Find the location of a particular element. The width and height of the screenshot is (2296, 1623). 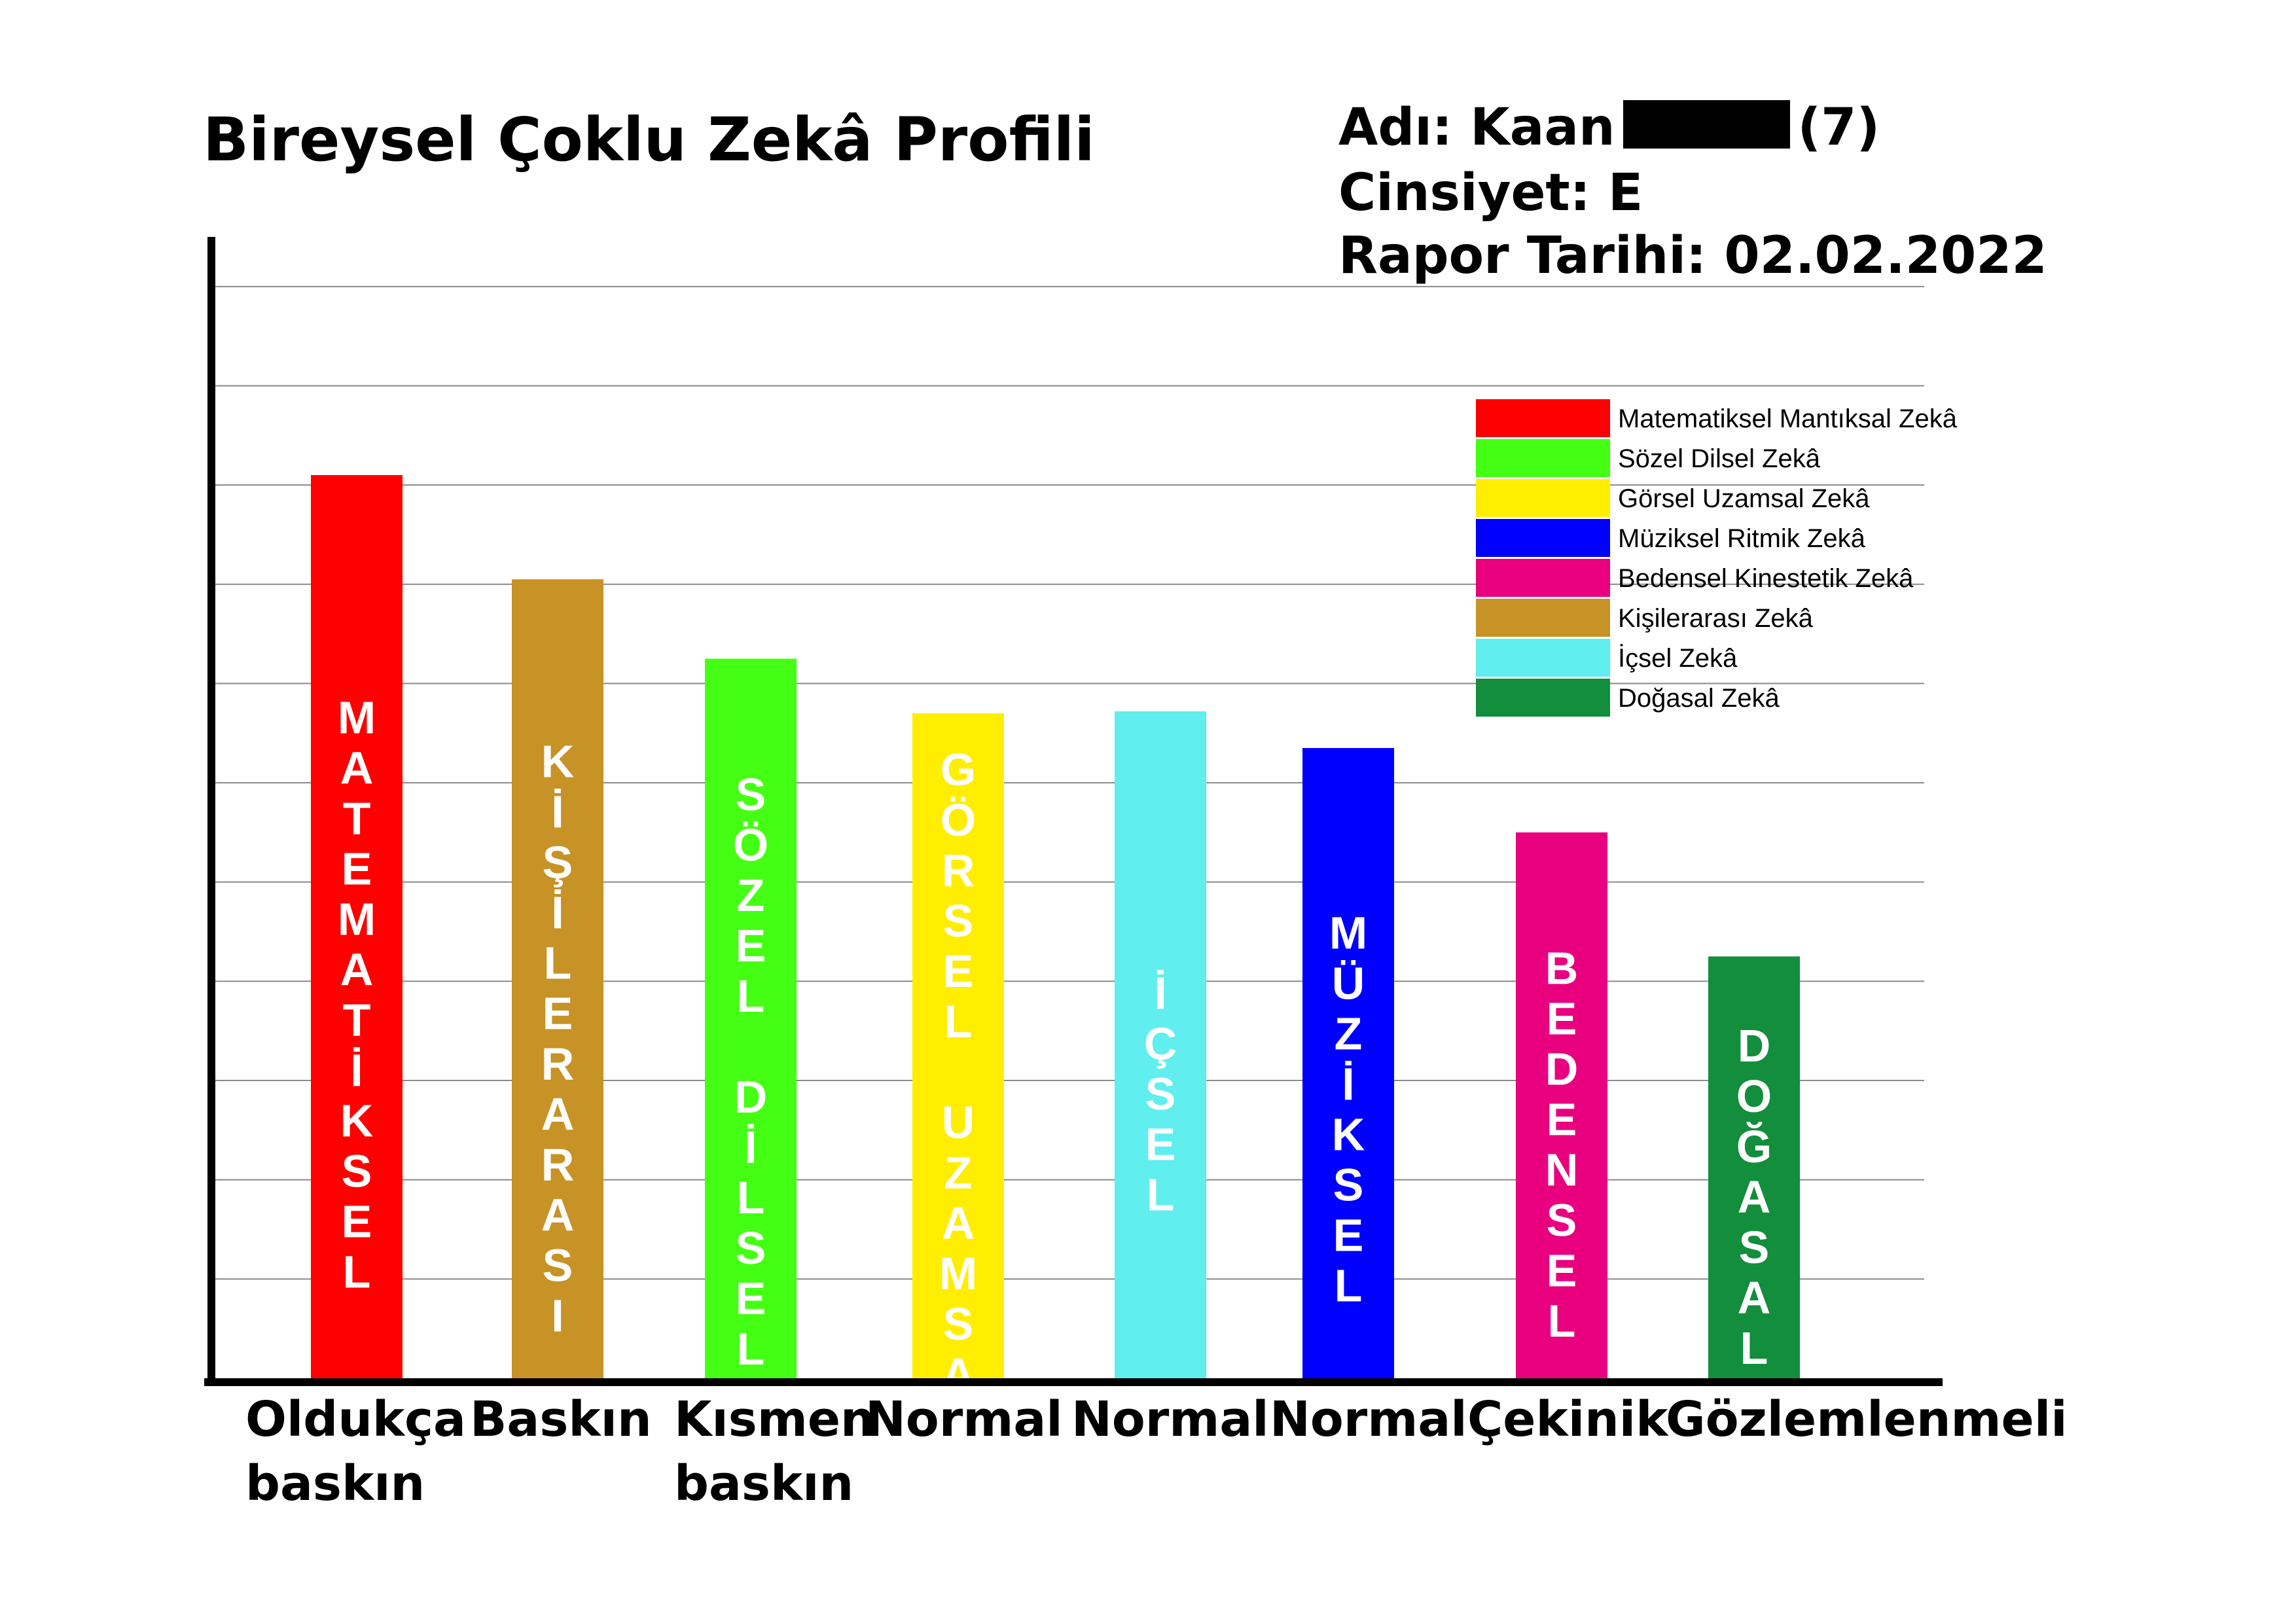

legend-entry: Sözel Dilsel Zekâ is located at coordinates (1648, 458).